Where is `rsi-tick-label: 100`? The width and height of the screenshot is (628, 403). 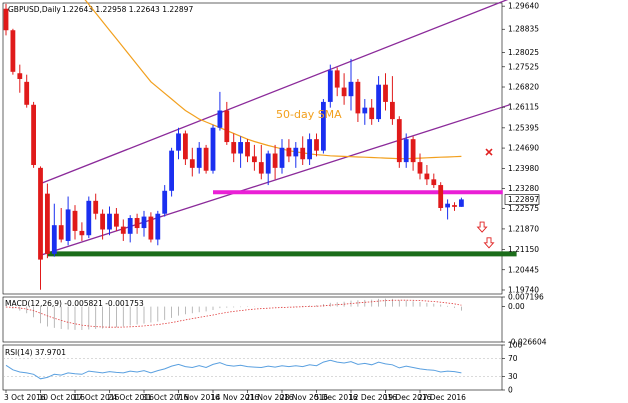 rsi-tick-label: 100 is located at coordinates (515, 345).